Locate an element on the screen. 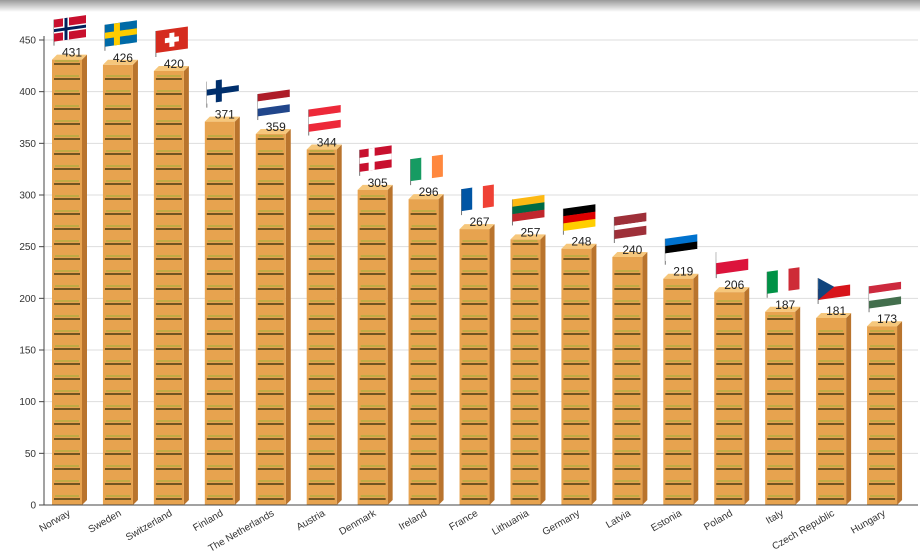 Image resolution: width=920 pixels, height=560 pixels. italy-flag-icon is located at coordinates (783, 280).